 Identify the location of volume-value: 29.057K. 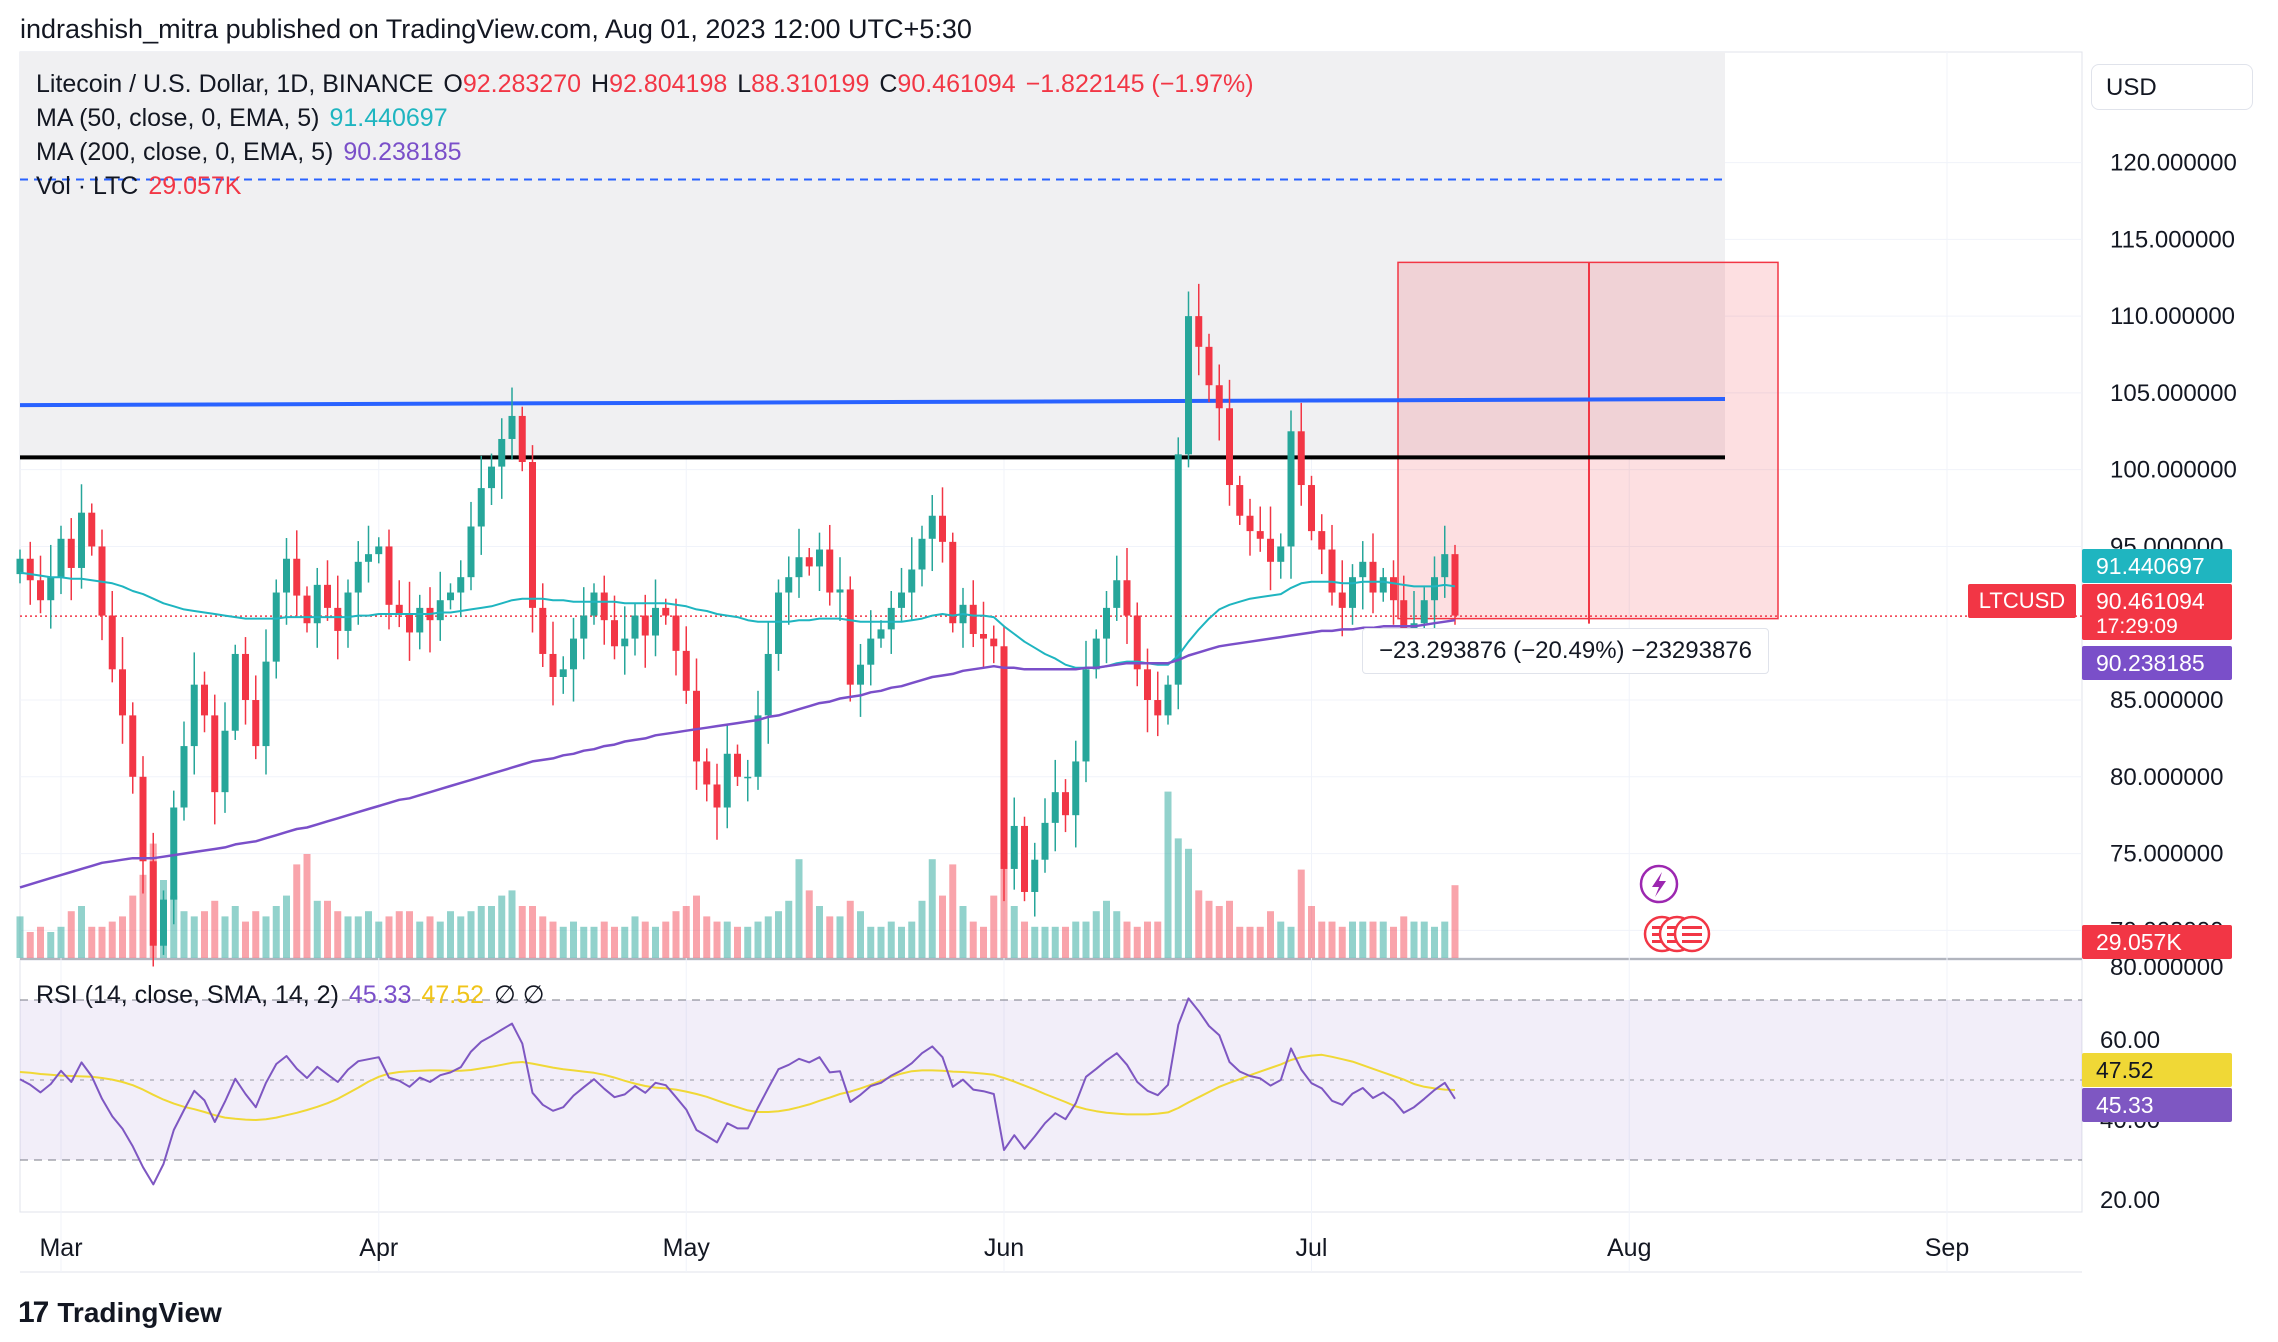
(195, 186).